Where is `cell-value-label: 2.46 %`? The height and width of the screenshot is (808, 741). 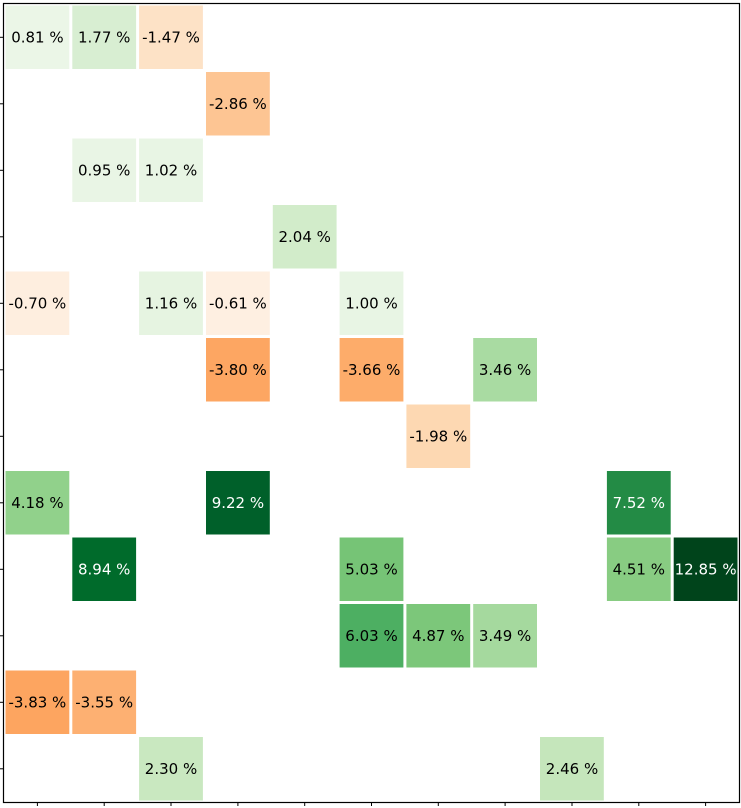 cell-value-label: 2.46 % is located at coordinates (572, 769).